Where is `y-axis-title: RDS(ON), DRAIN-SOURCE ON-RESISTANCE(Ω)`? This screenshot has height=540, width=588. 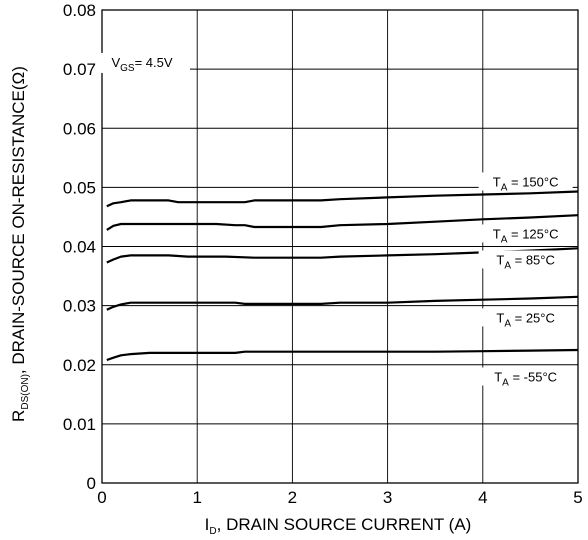
y-axis-title: RDS(ON), DRAIN-SOURCE ON-RESISTANCE(Ω) is located at coordinates (20, 244).